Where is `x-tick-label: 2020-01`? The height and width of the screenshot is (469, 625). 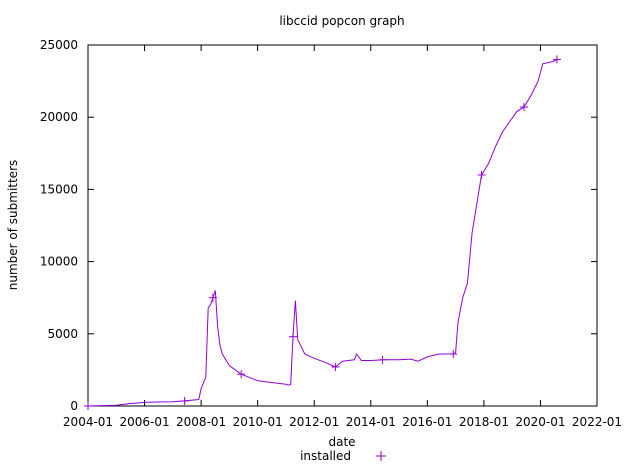 x-tick-label: 2020-01 is located at coordinates (540, 422).